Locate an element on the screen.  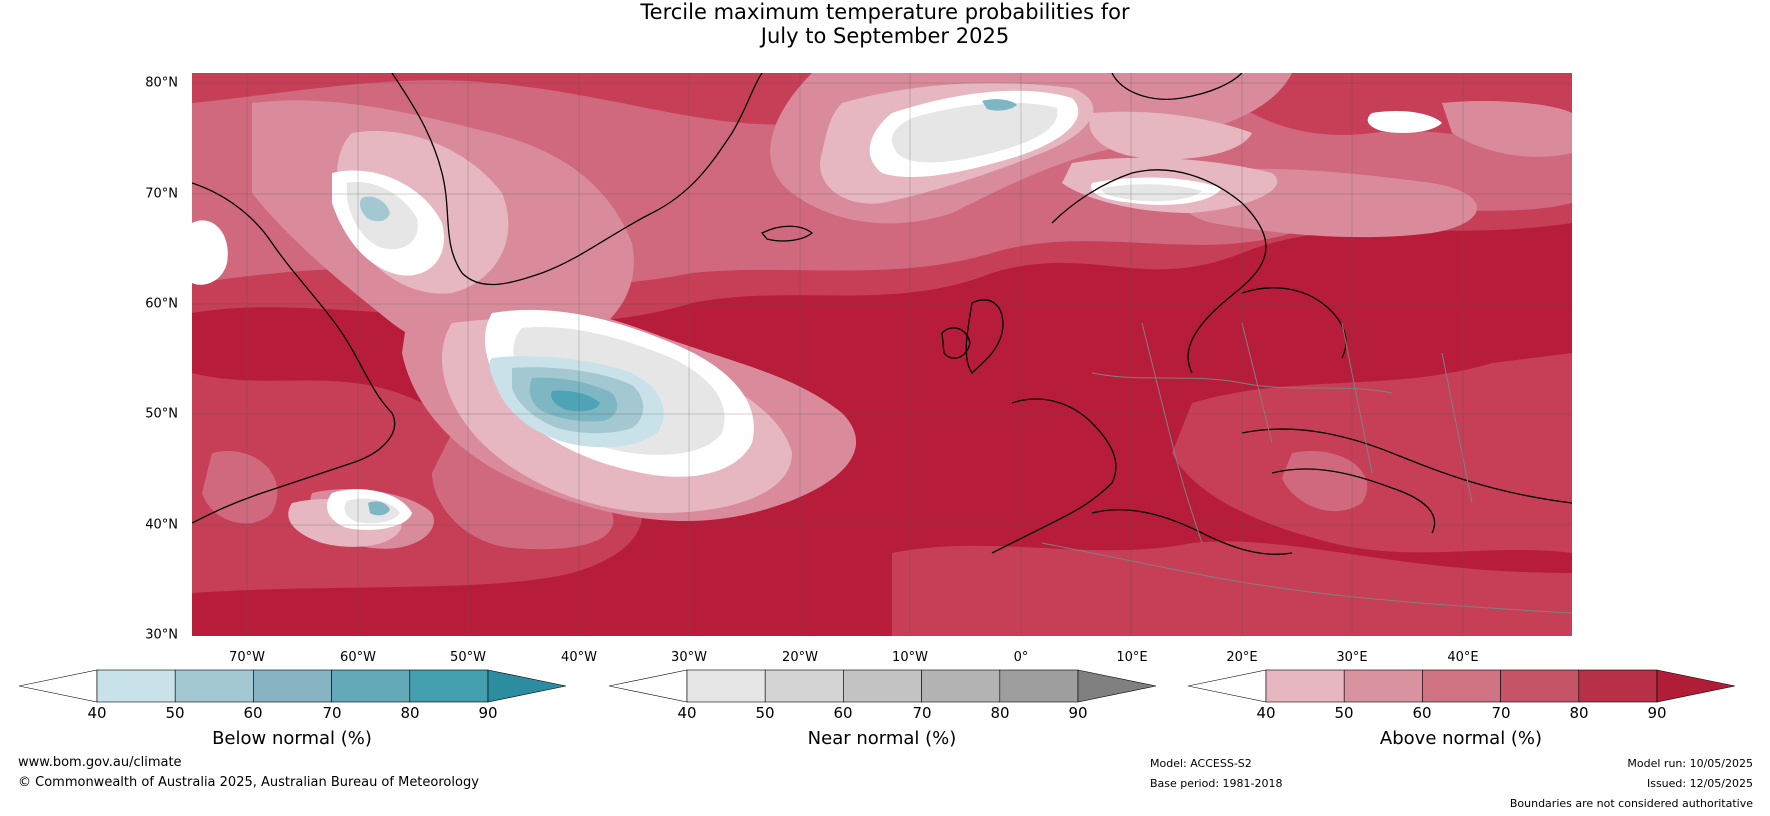
lon-label-20e: 20°E is located at coordinates (1242, 657).